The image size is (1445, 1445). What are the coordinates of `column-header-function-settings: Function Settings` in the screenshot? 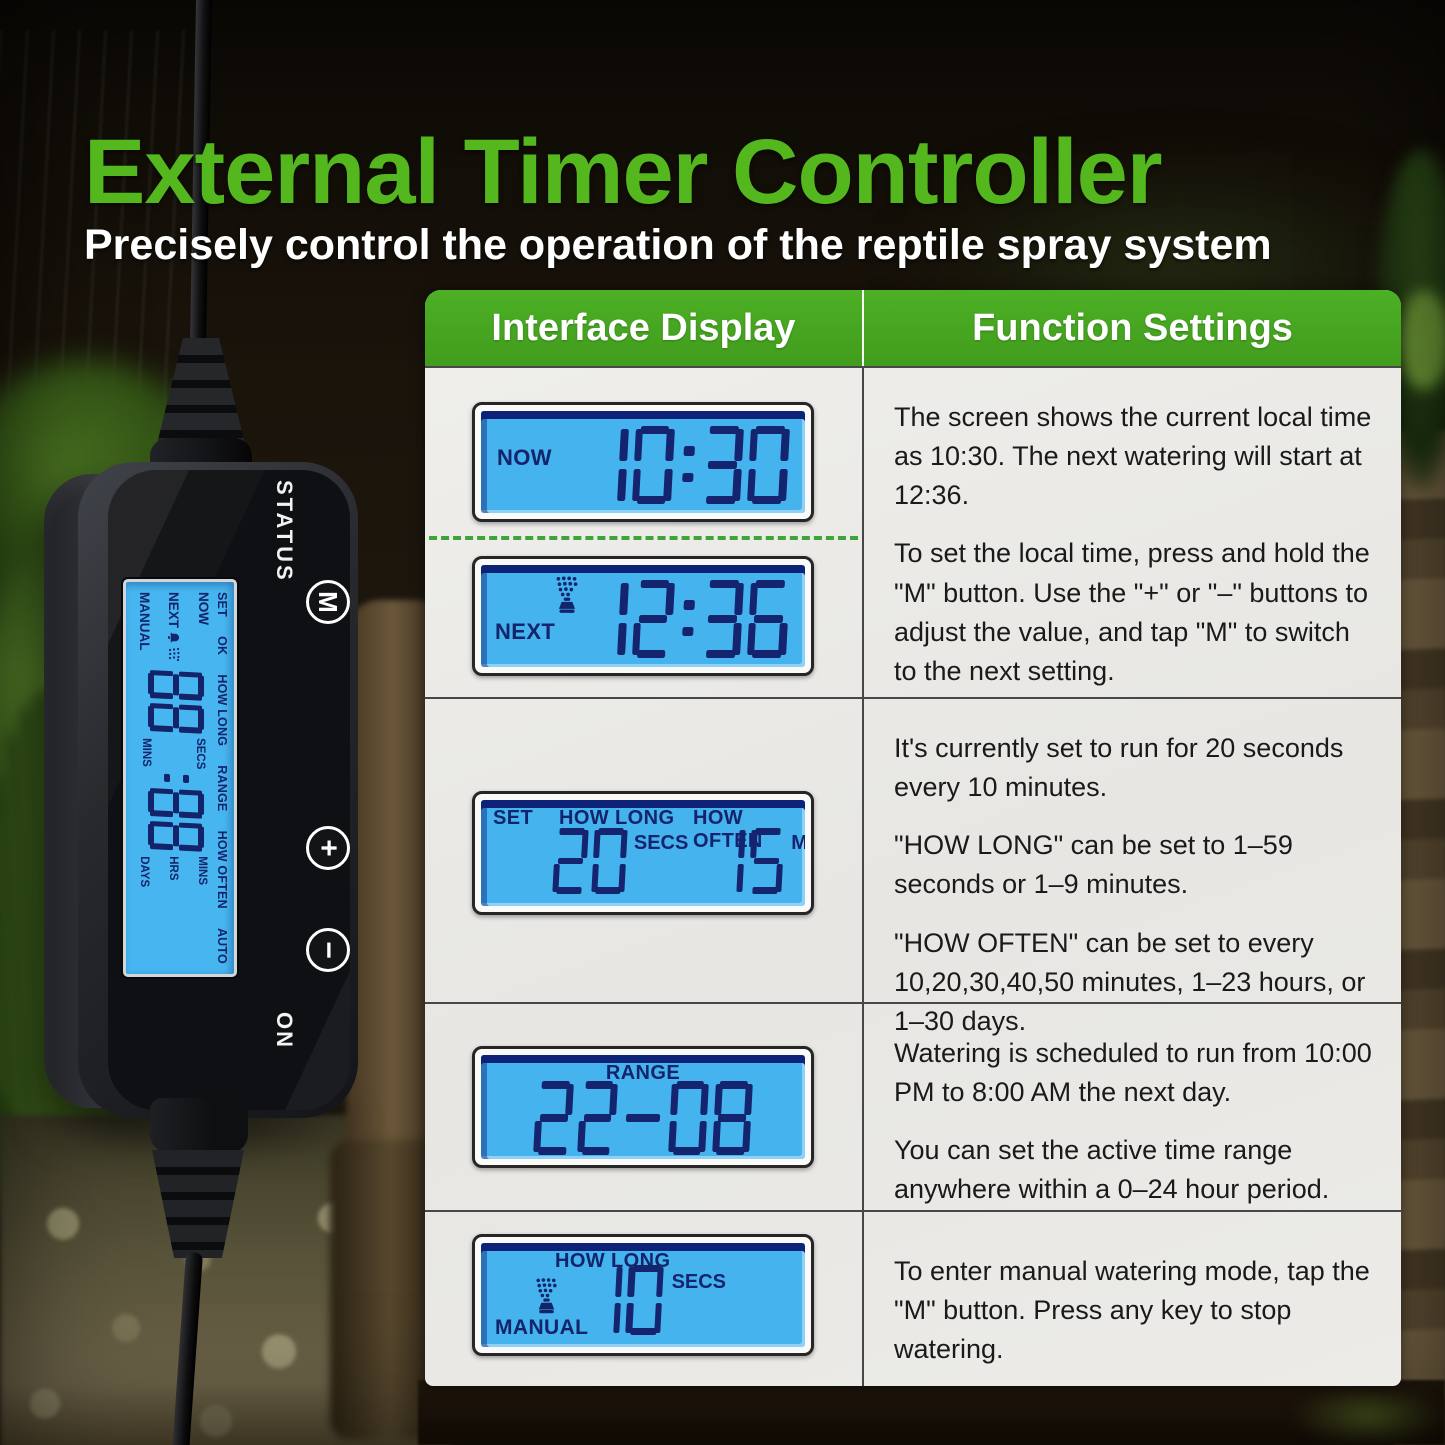 It's located at (1131, 328).